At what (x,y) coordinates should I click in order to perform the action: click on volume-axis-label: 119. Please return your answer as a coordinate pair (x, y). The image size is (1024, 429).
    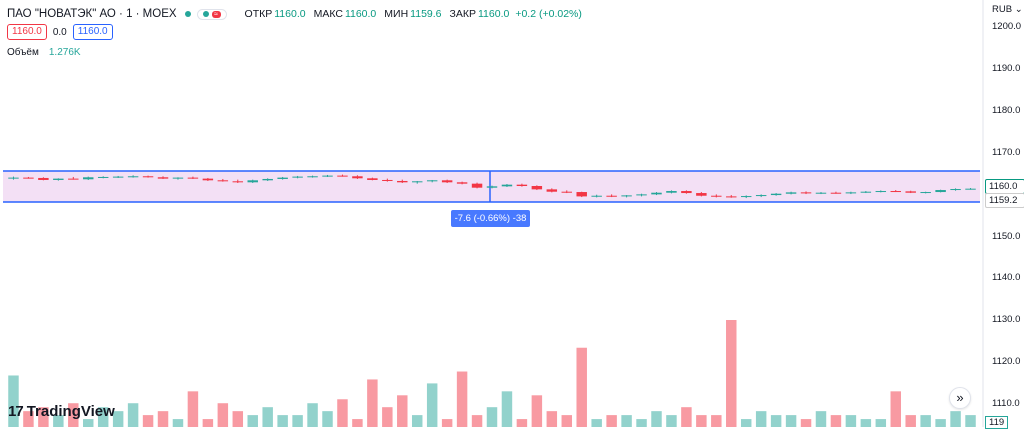
    Looking at the image, I should click on (997, 422).